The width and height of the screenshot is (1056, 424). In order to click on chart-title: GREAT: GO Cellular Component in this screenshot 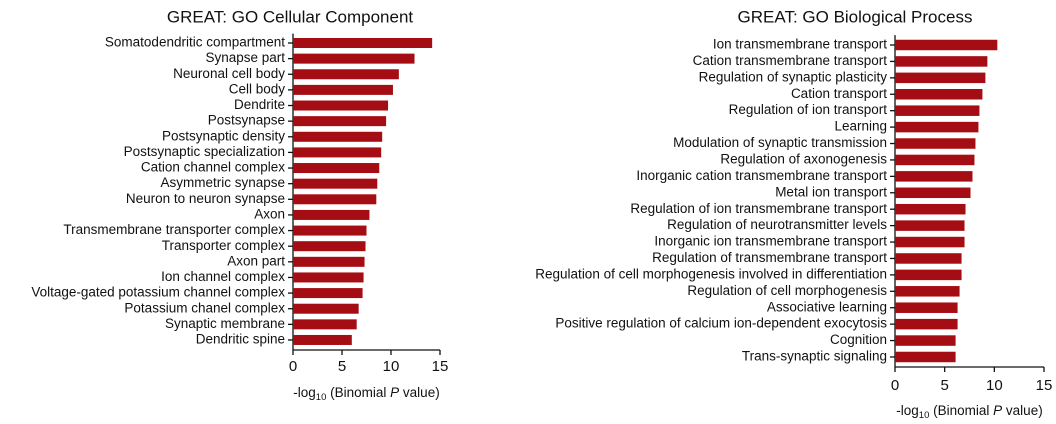, I will do `click(290, 16)`.